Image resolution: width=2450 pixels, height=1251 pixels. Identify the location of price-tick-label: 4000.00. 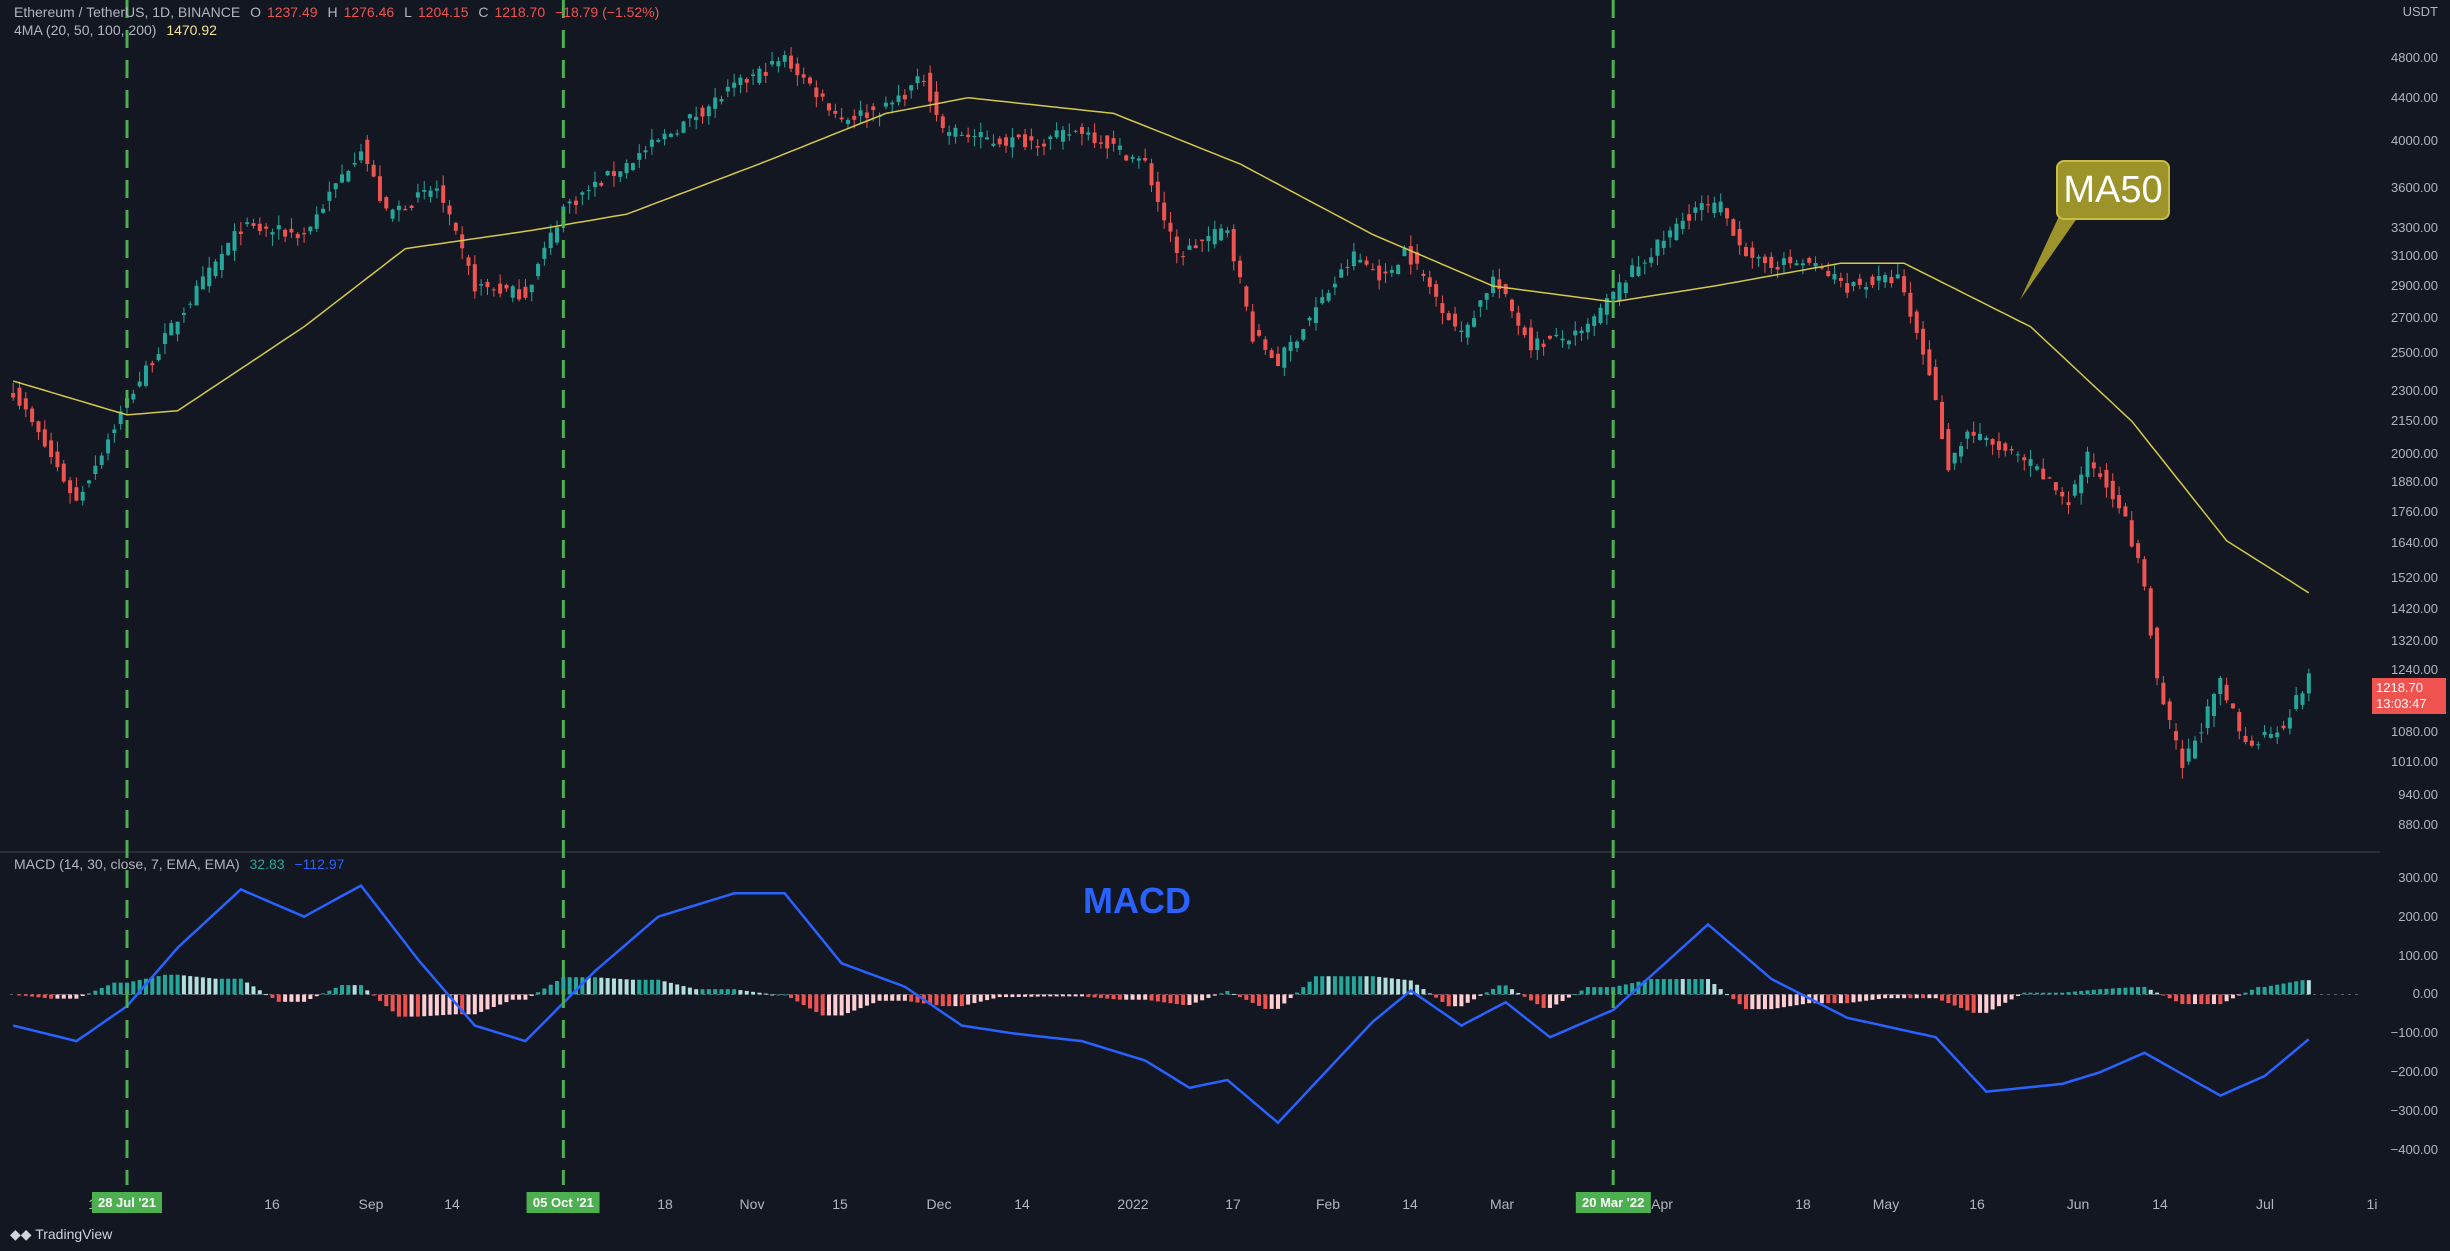
(2414, 140).